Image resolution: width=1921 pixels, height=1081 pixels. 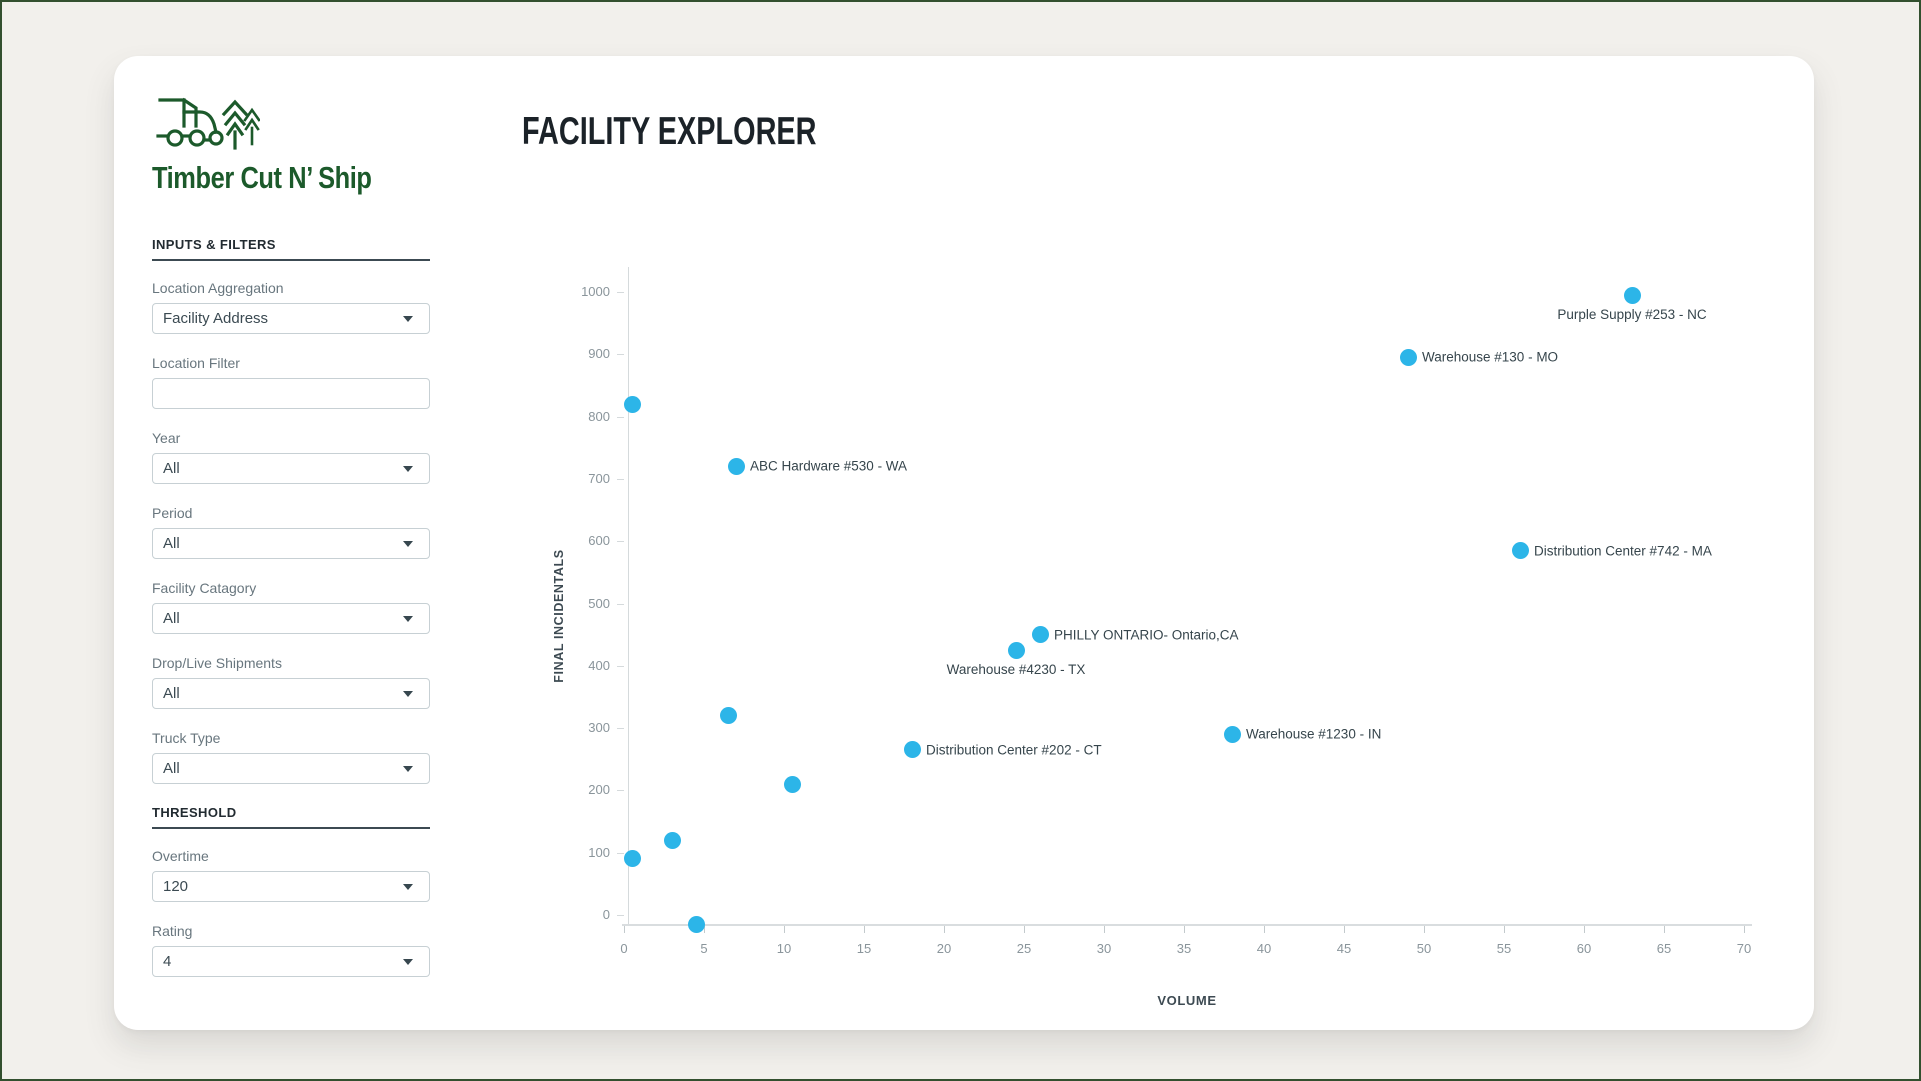 What do you see at coordinates (1014, 750) in the screenshot?
I see `point-label-distribution-center-202-ct: Distribution Center #202 - CT` at bounding box center [1014, 750].